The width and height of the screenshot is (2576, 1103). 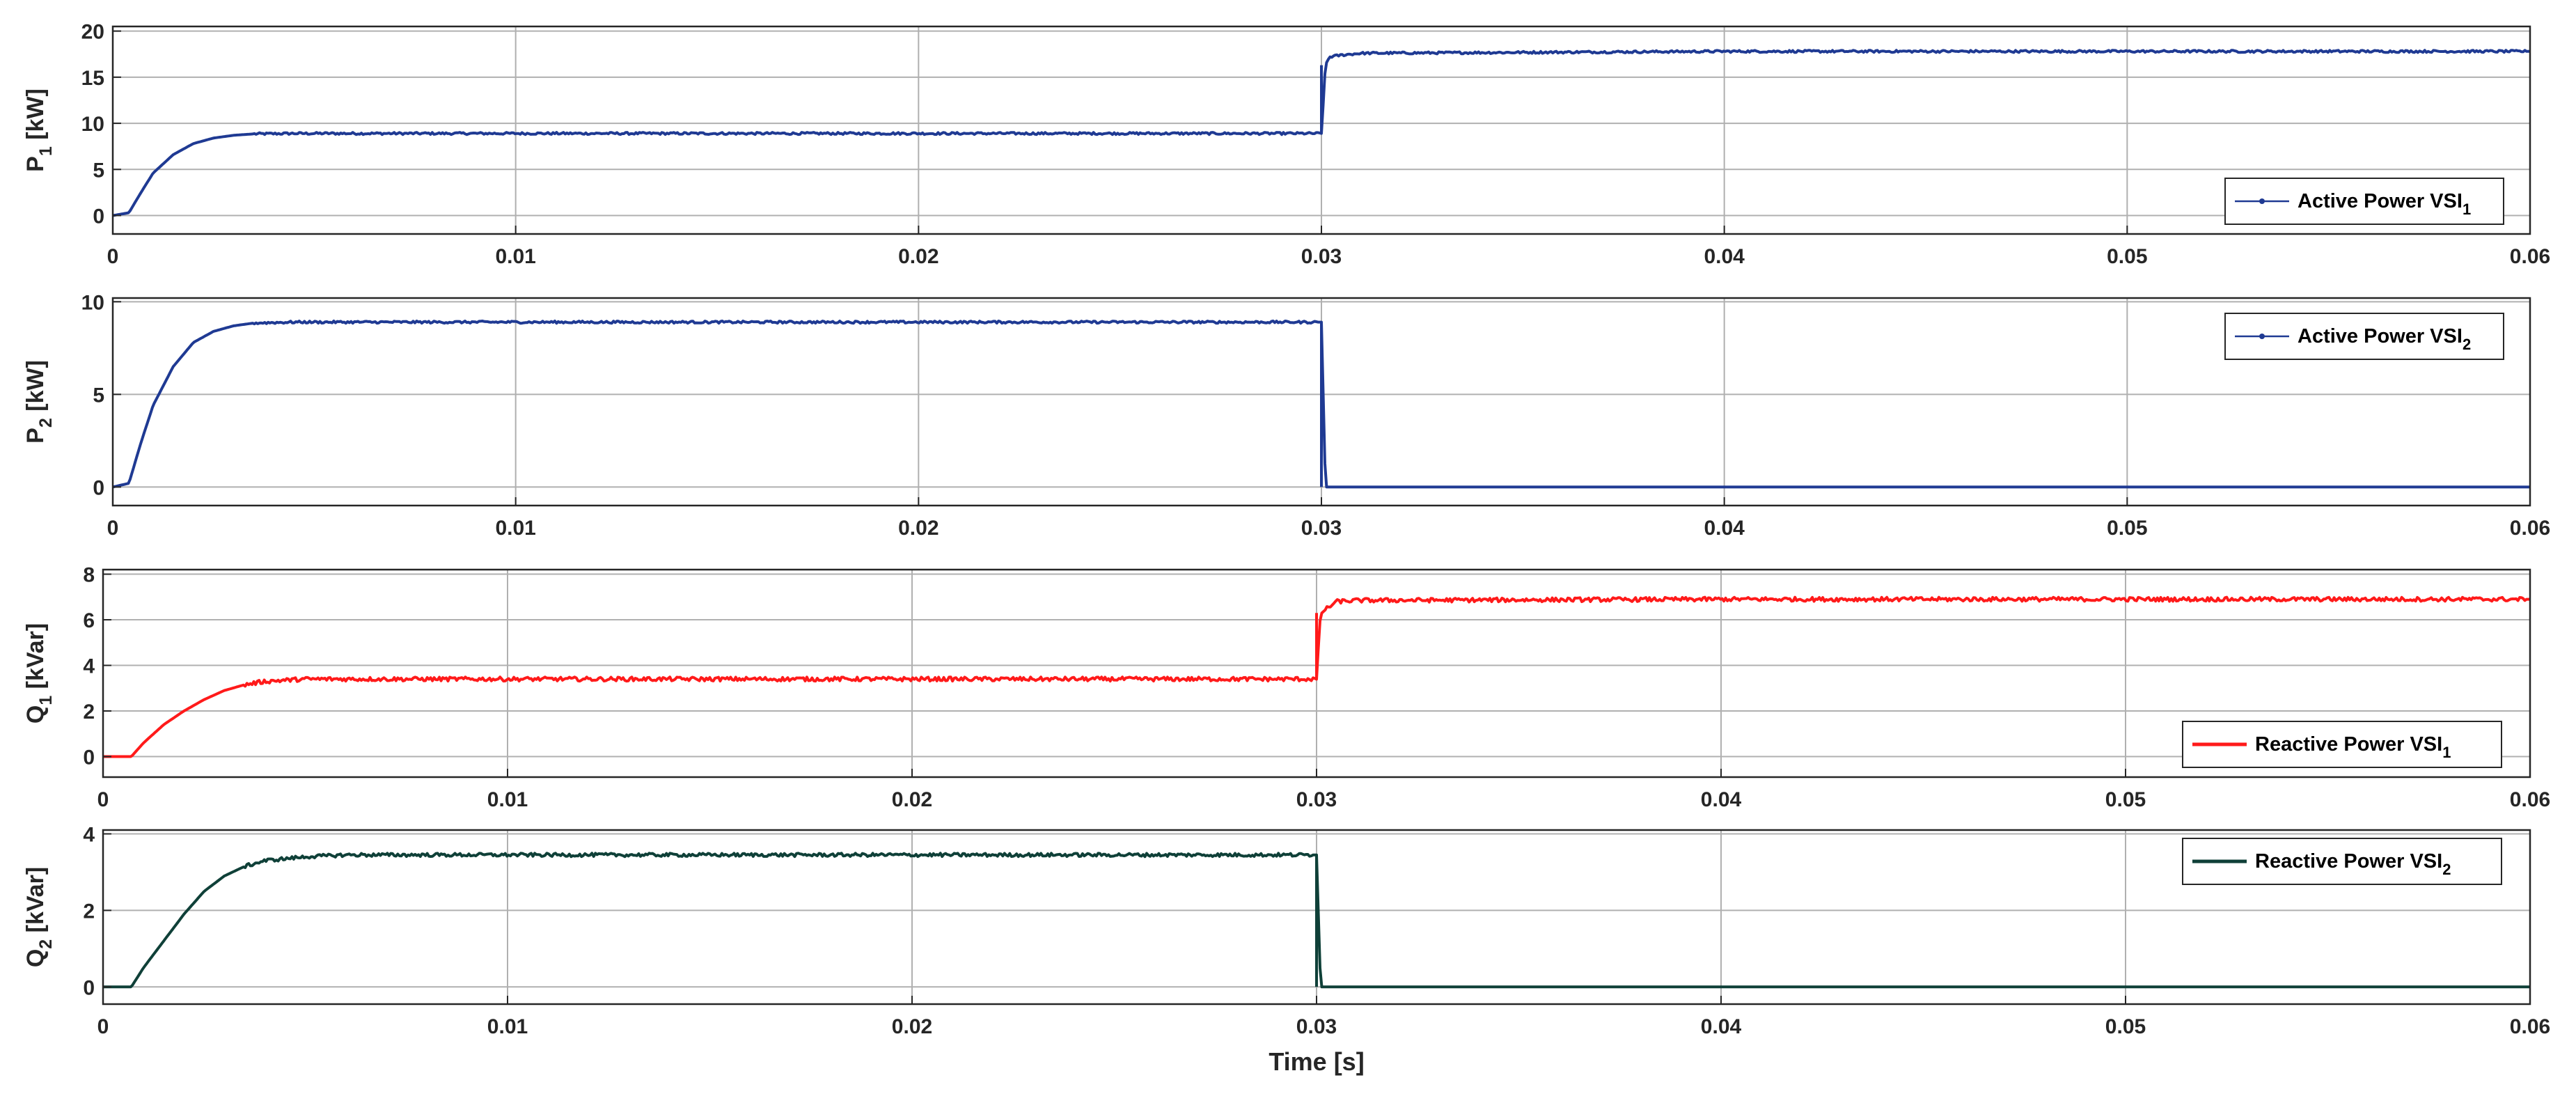 I want to click on legend-box, so click(x=2342, y=862).